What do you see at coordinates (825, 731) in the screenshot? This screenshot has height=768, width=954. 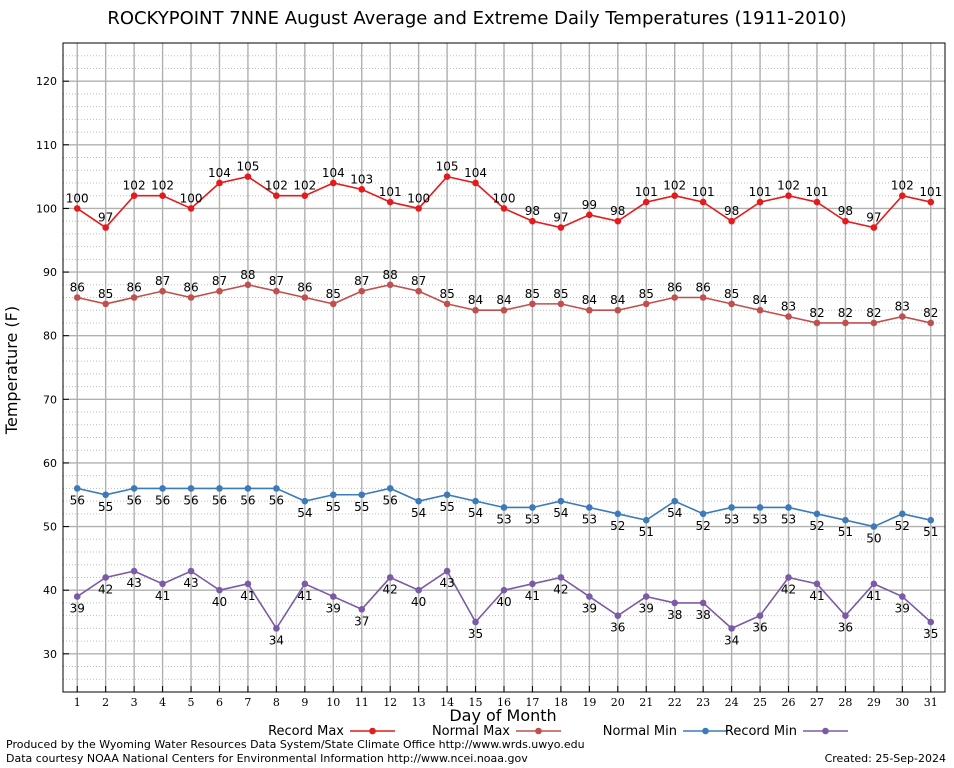 I see `record-min-legend-marker` at bounding box center [825, 731].